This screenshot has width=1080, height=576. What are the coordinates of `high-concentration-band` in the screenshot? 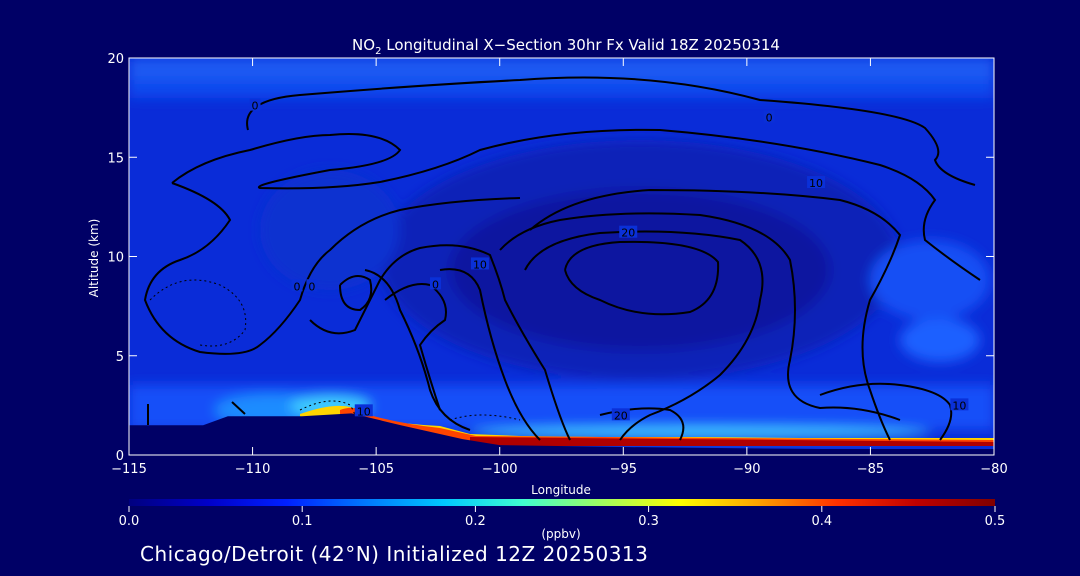 It's located at (647, 425).